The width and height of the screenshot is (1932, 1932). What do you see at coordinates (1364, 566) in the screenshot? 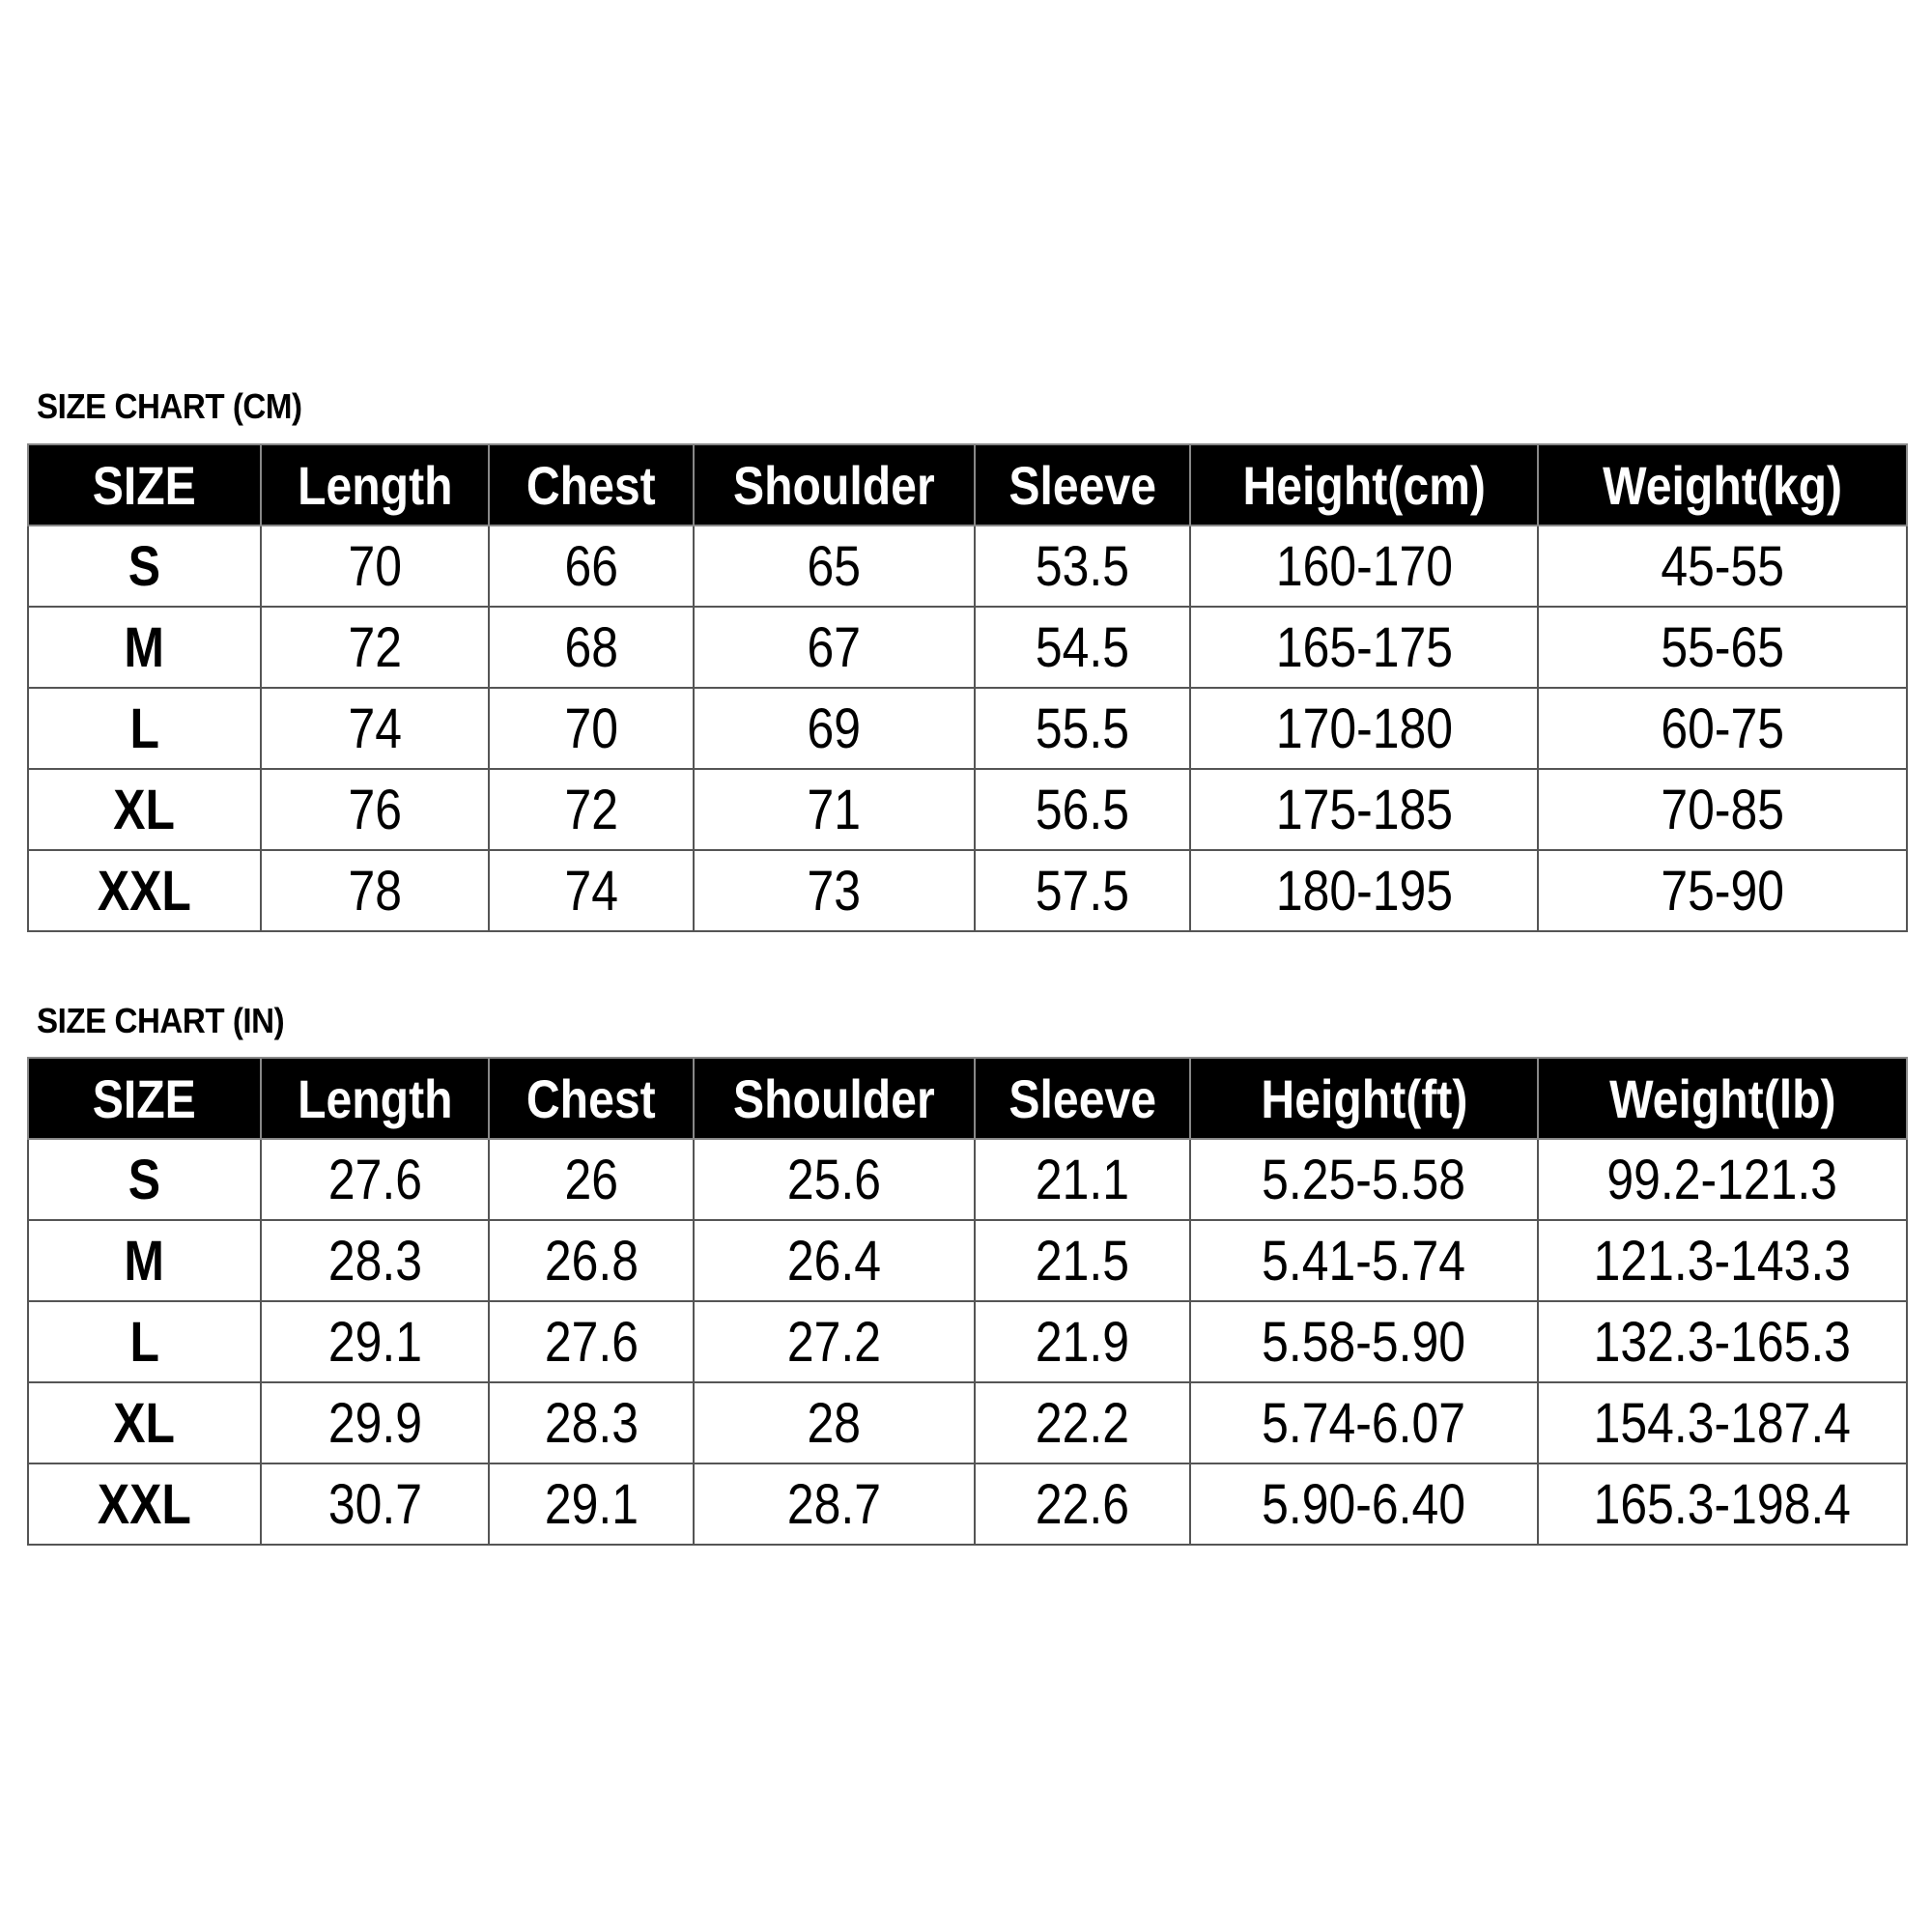
I see `cell-text: 160-170` at bounding box center [1364, 566].